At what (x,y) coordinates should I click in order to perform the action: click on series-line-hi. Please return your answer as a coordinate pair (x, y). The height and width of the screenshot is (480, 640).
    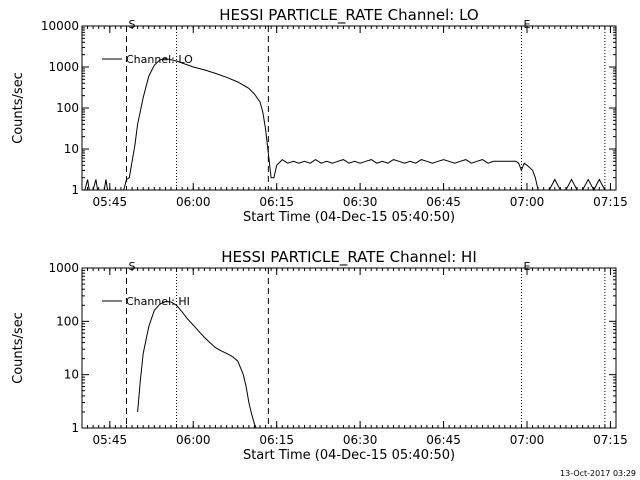
    Looking at the image, I should click on (197, 364).